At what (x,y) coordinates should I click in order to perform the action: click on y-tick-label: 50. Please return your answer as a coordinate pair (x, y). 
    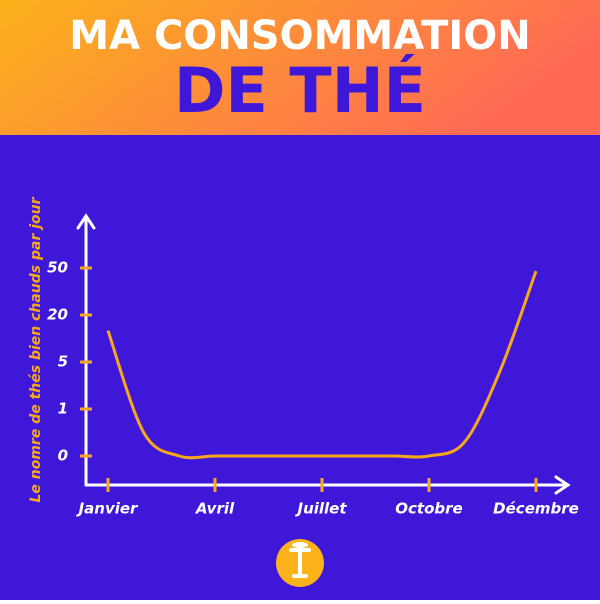
    Looking at the image, I should click on (57, 268).